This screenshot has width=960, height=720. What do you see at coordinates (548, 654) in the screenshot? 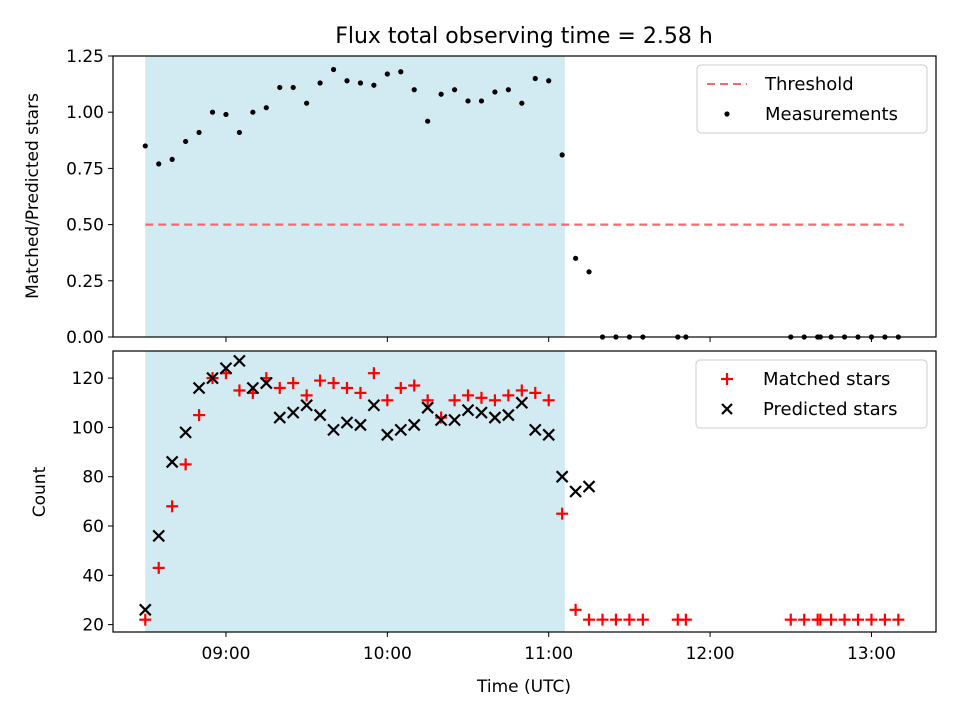
I see `x-tick-label: 11:00` at bounding box center [548, 654].